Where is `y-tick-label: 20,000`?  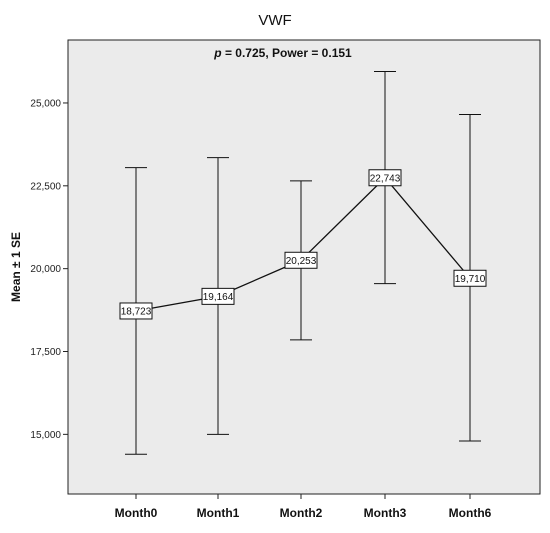
y-tick-label: 20,000 is located at coordinates (45, 269).